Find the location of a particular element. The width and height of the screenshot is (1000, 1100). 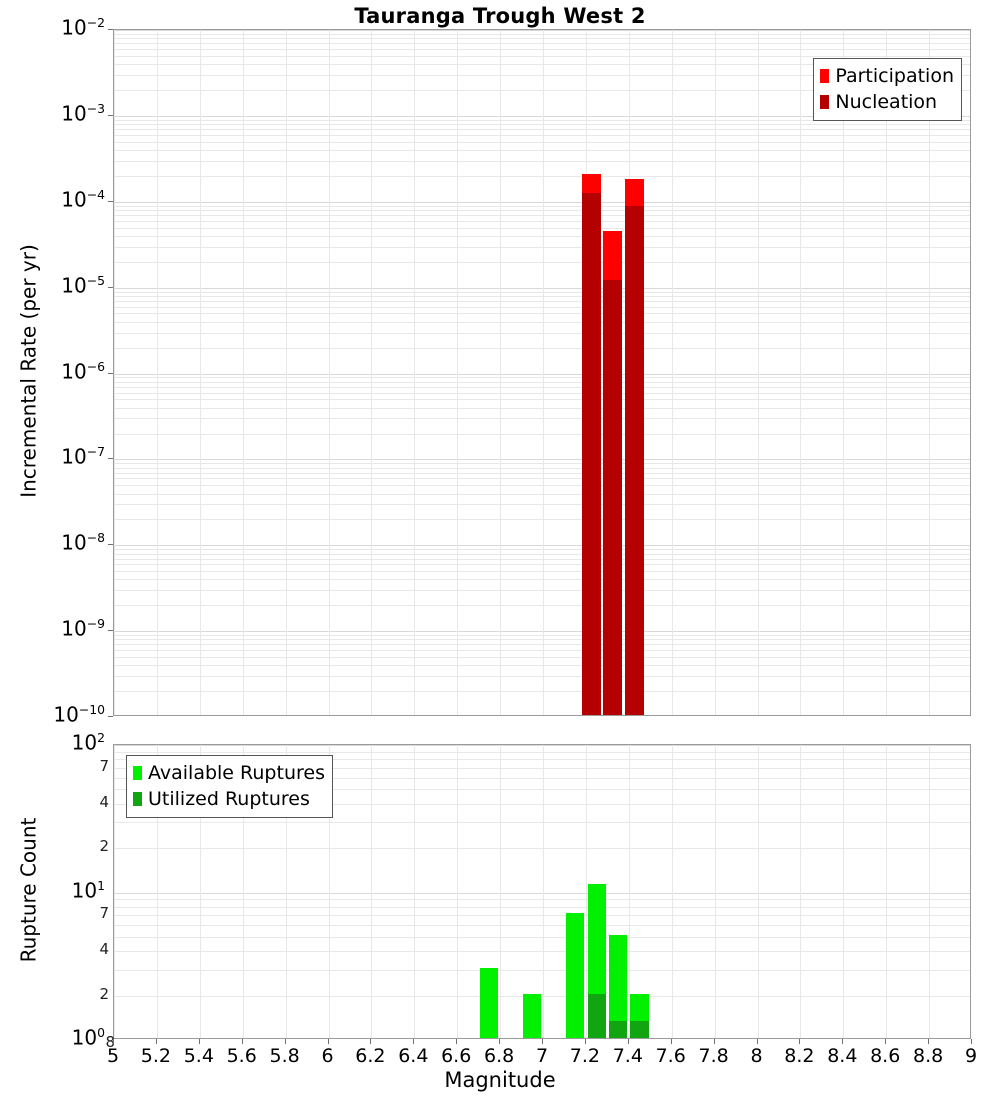

legend-item-participation: Participation is located at coordinates (887, 76).